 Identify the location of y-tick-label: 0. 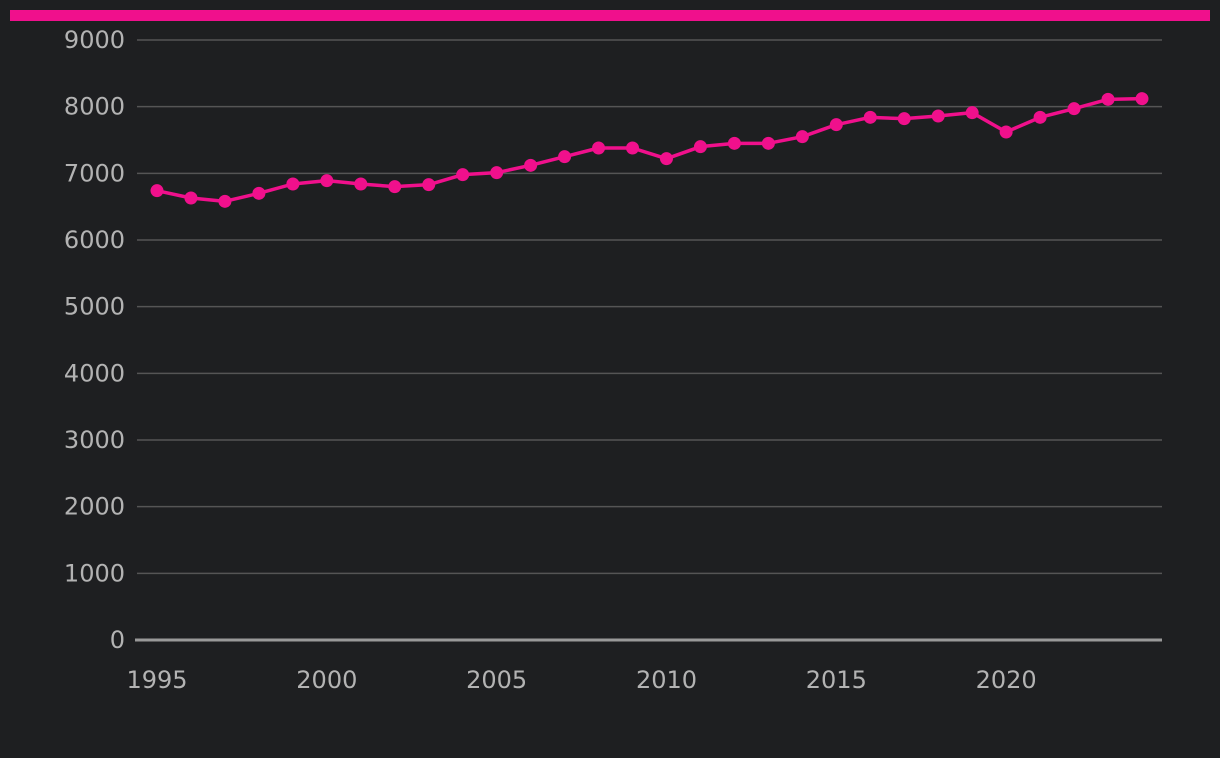
(117, 640).